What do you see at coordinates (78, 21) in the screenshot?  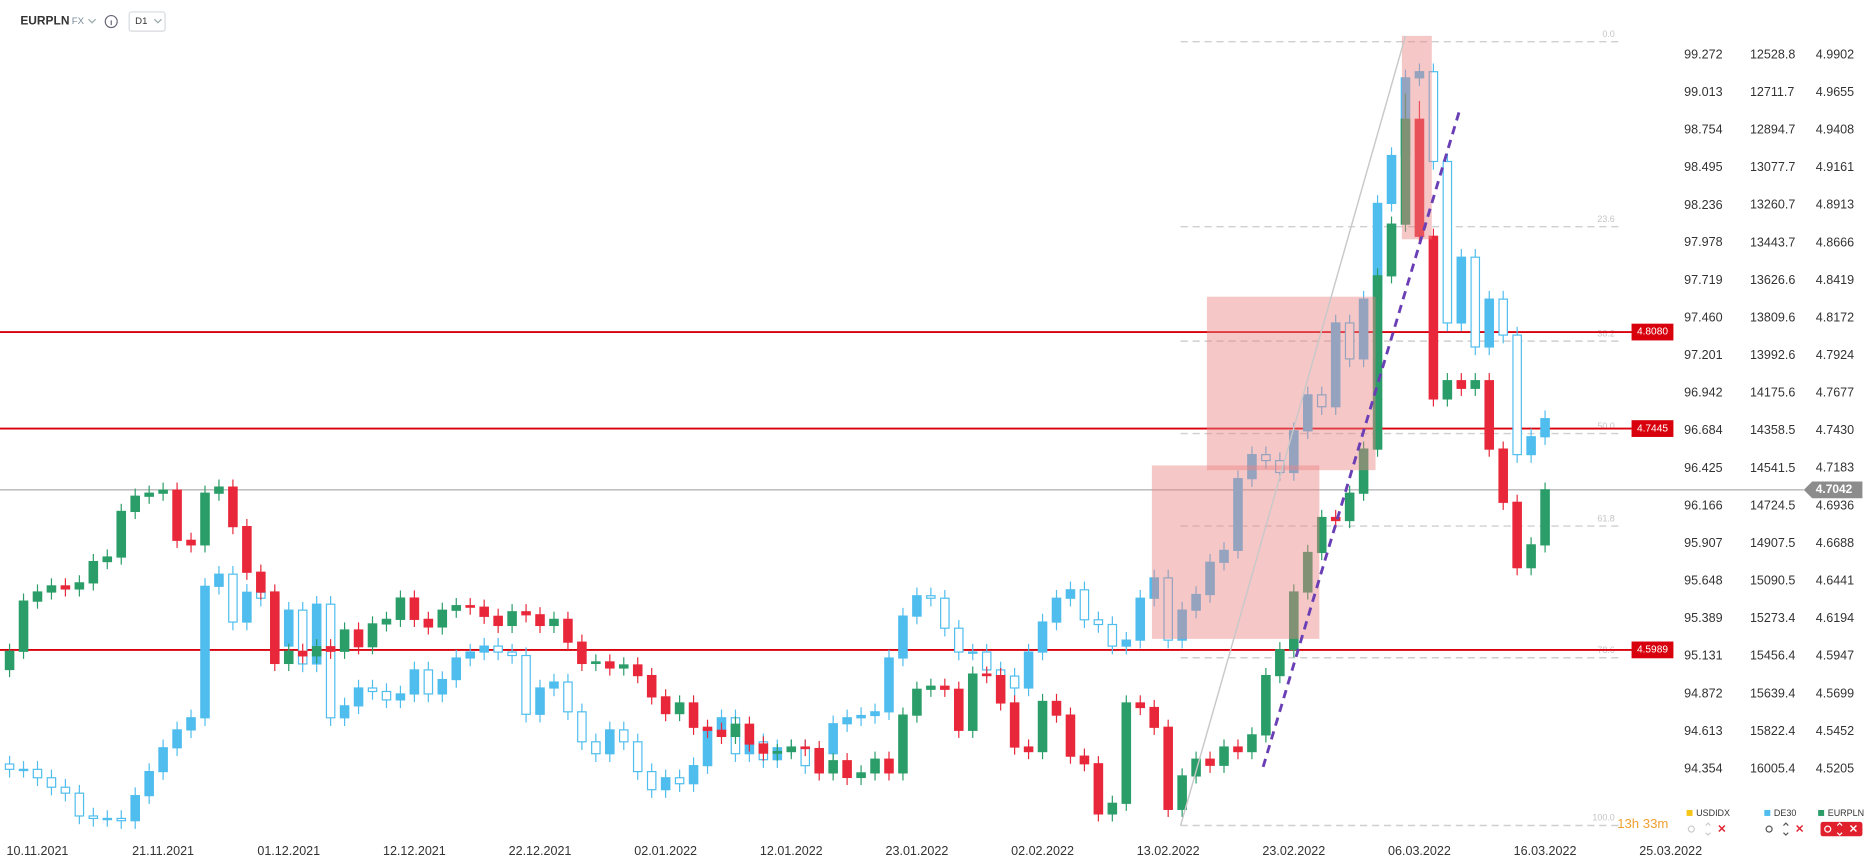 I see `market: FX` at bounding box center [78, 21].